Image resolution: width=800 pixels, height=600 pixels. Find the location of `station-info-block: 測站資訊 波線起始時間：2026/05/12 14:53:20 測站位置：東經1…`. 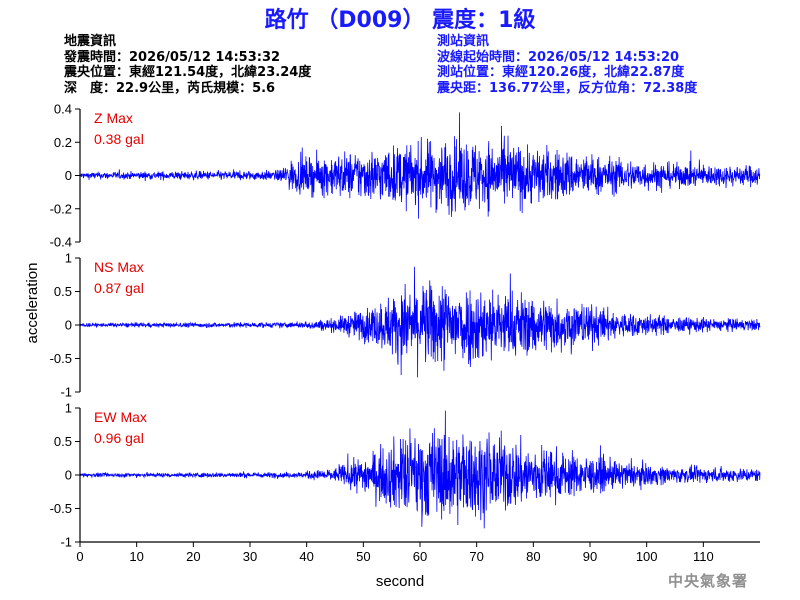

station-info-block: 測站資訊 波線起始時間：2026/05/12 14:53:20 測站位置：東經1… is located at coordinates (567, 65).